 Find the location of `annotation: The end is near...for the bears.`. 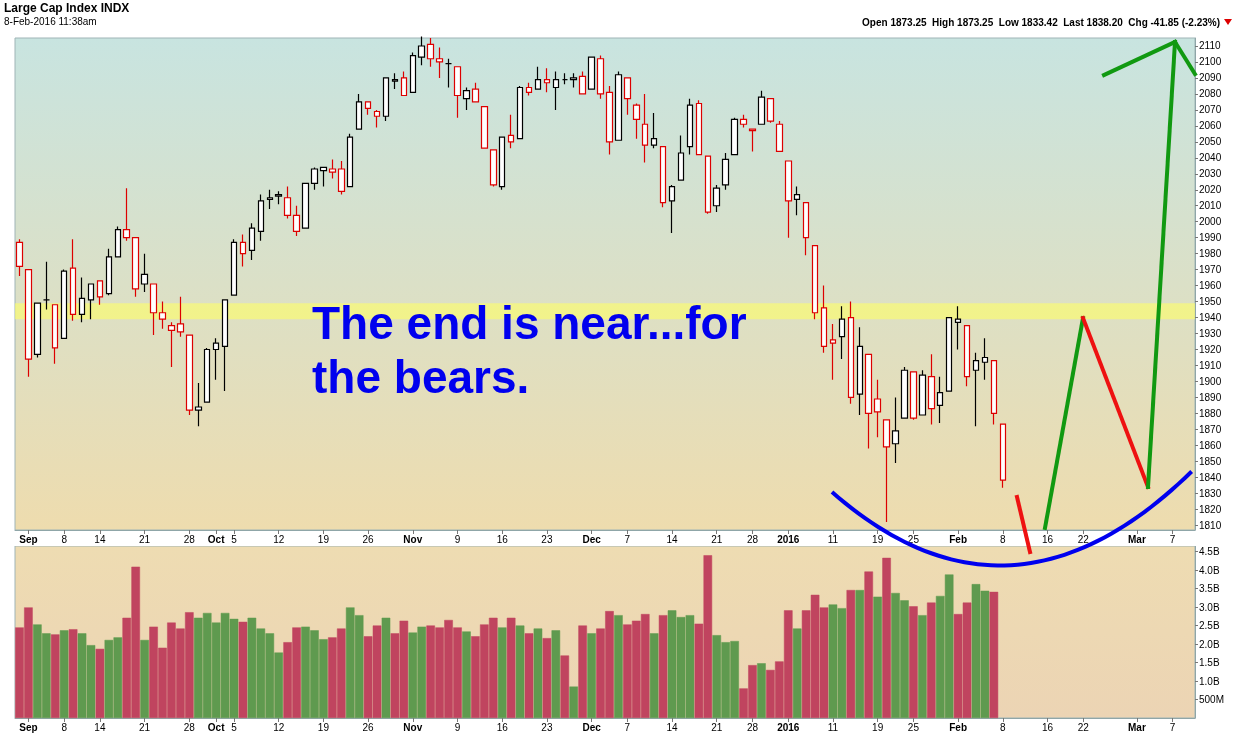

annotation: The end is near...for the bears. is located at coordinates (536, 350).